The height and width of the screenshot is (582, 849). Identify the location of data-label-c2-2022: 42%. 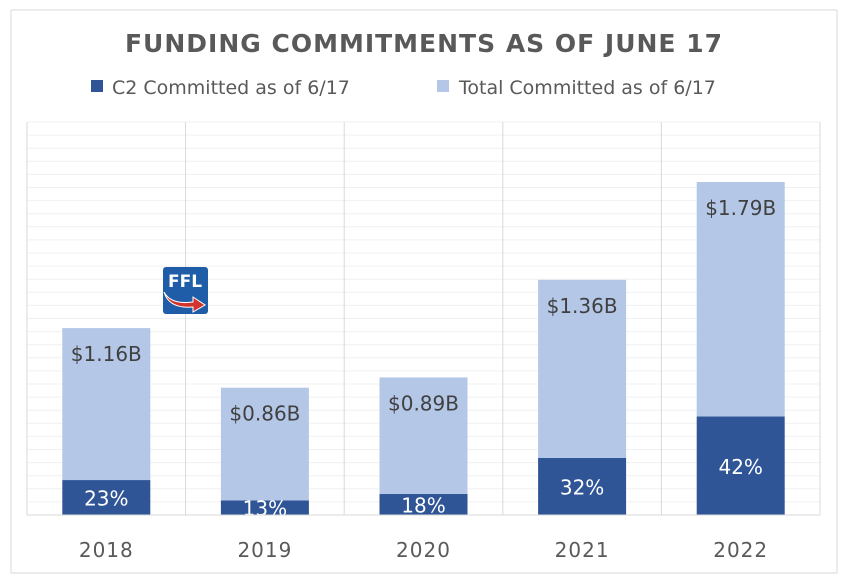
(740, 467).